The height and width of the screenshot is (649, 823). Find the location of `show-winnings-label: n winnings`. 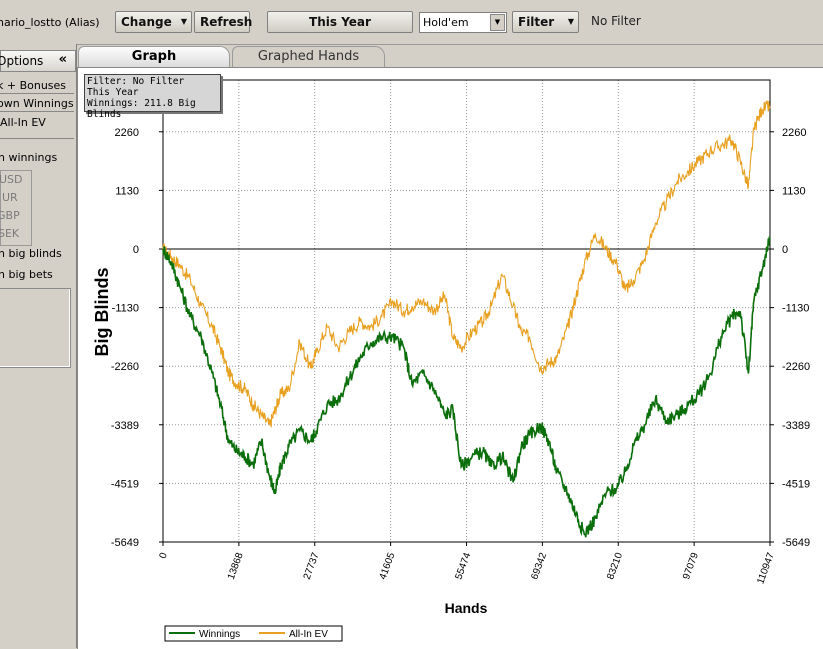

show-winnings-label: n winnings is located at coordinates (29, 157).